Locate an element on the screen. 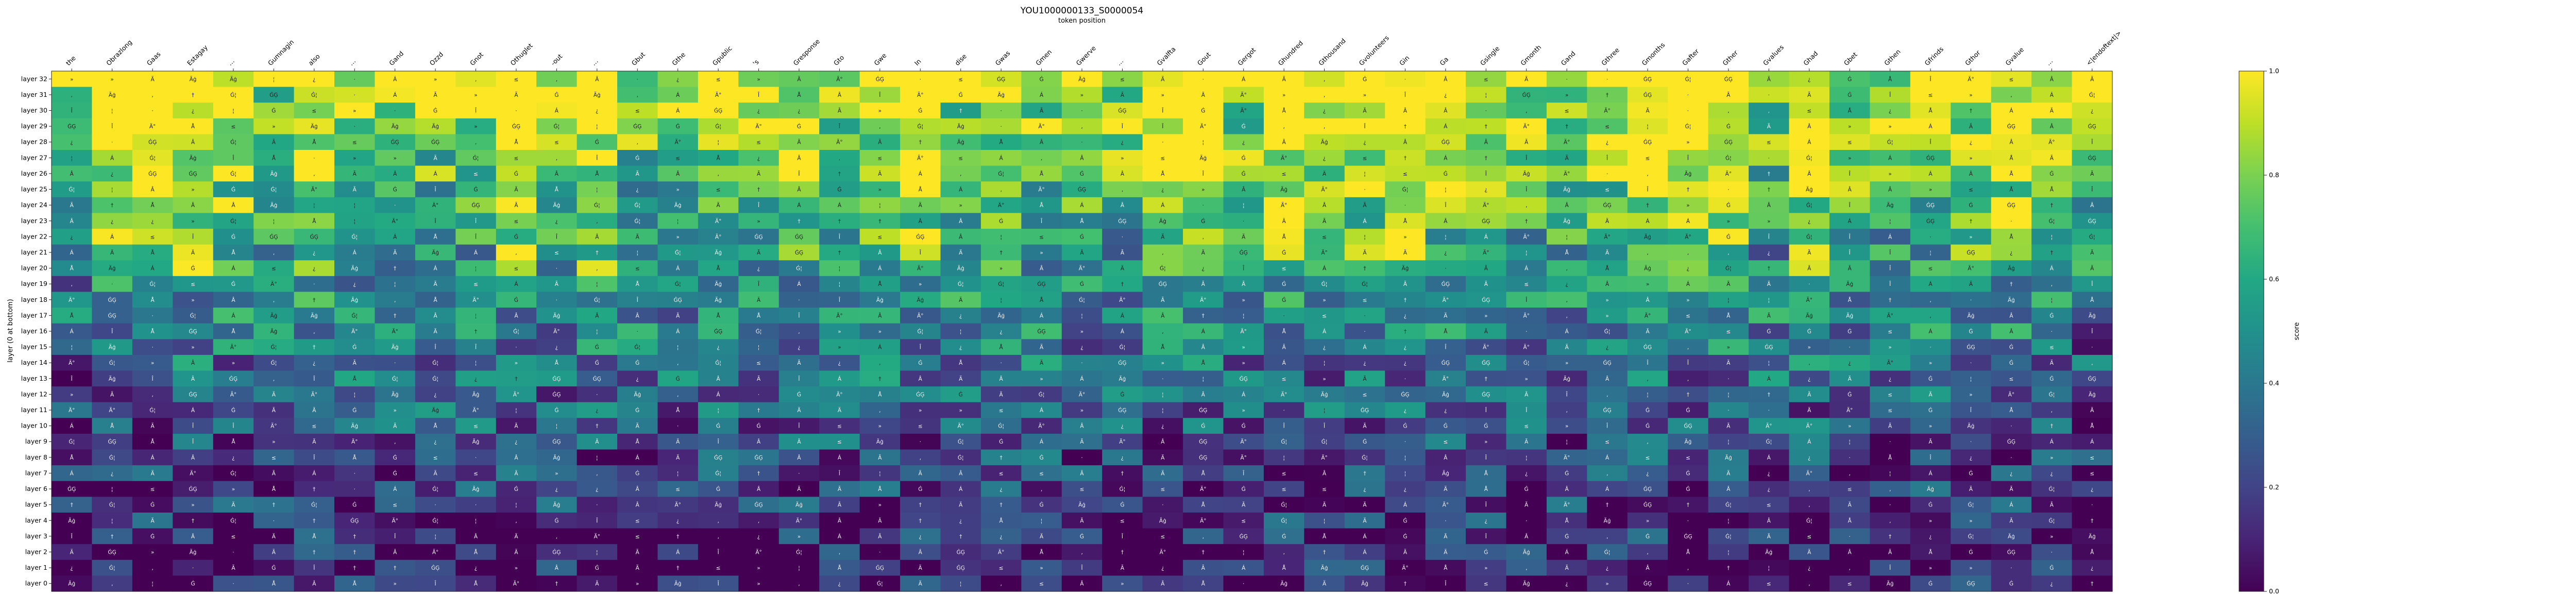 This screenshot has height=595, width=2576. cell-label: Å is located at coordinates (557, 189).